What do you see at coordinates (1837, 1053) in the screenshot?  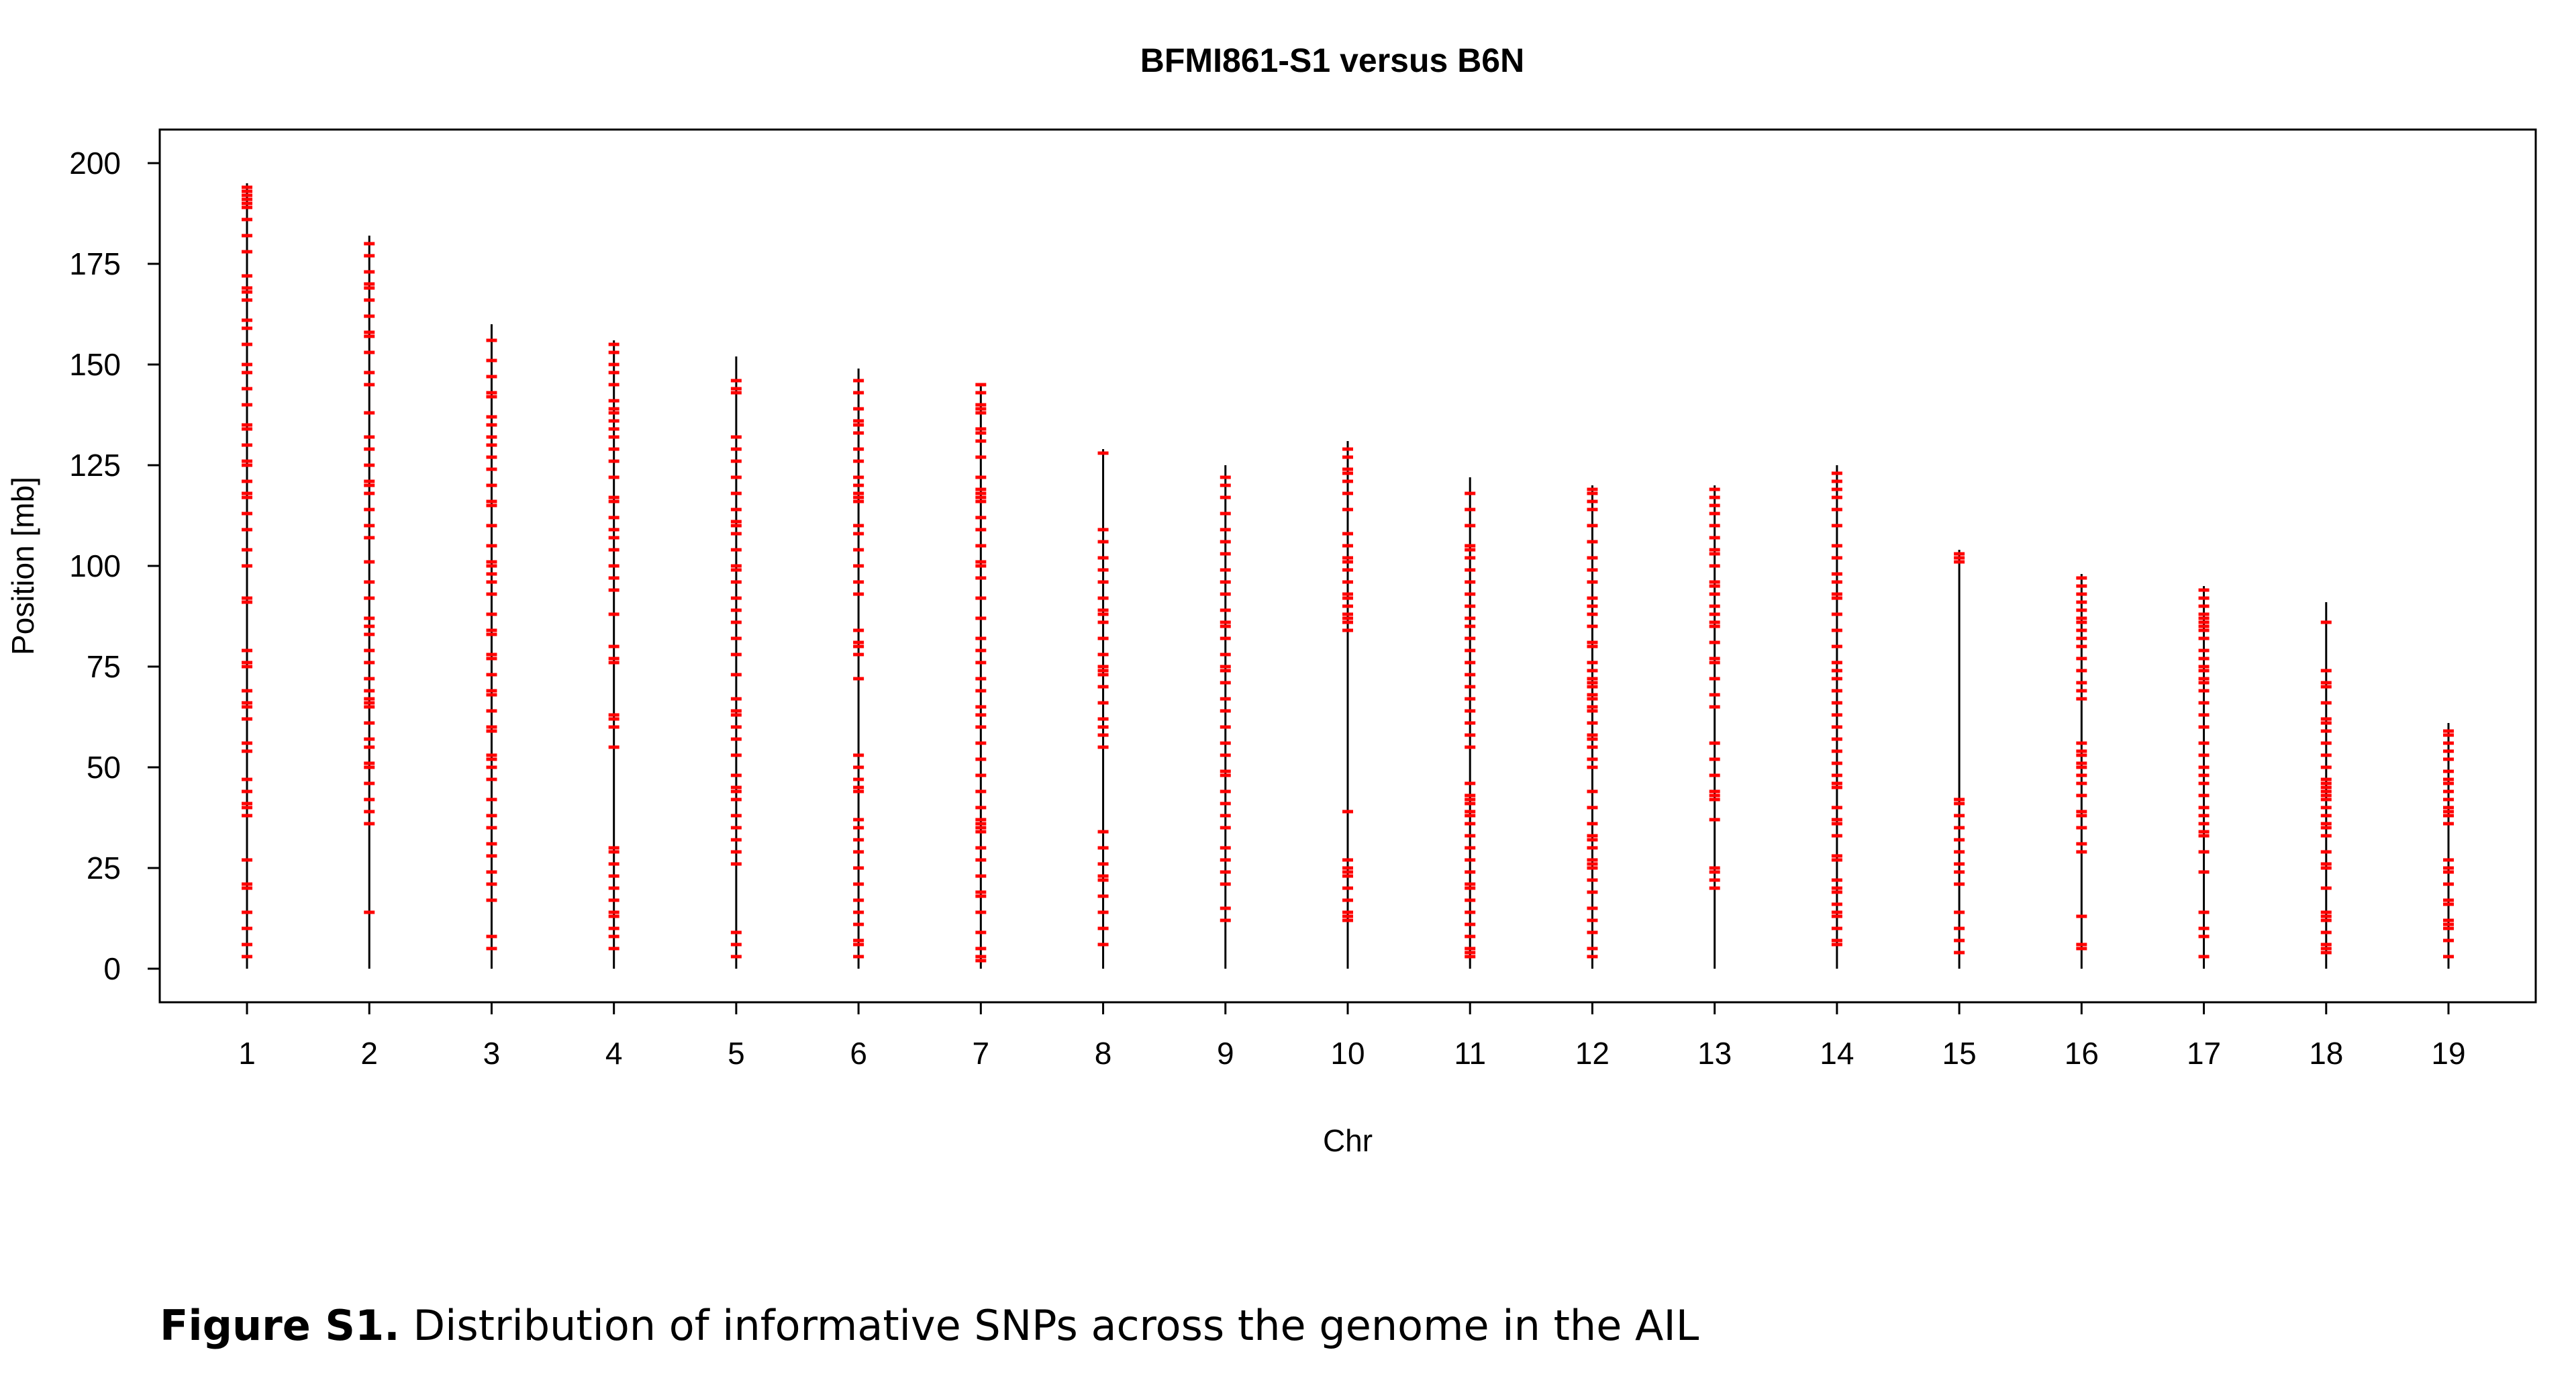 I see `x-tick-label: 14` at bounding box center [1837, 1053].